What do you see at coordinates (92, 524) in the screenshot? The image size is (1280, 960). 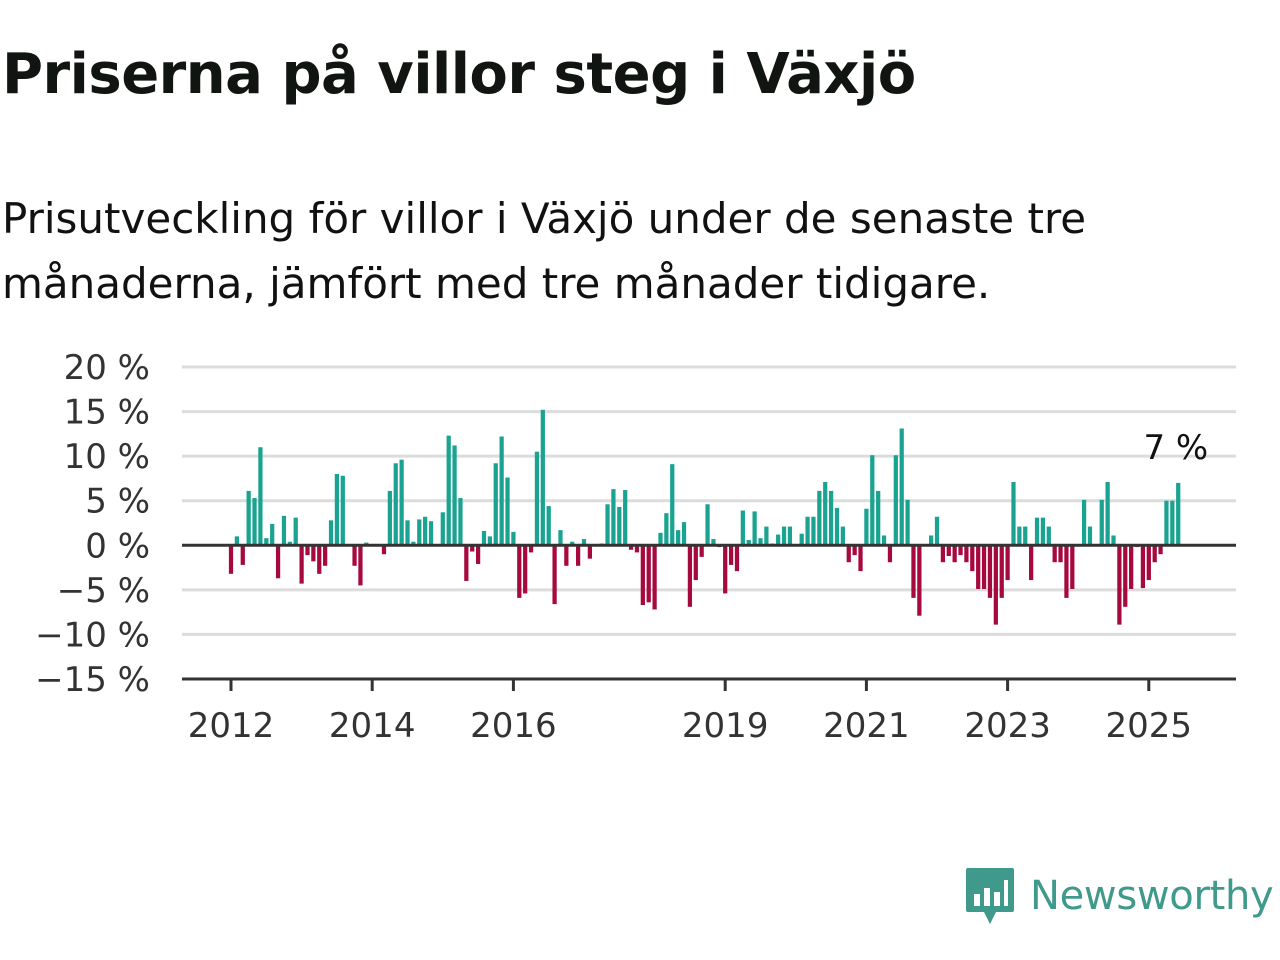 I see `y-axis-labels: 20 % 15 %10 % 5 %0 % −5 %−10 % −15 %` at bounding box center [92, 524].